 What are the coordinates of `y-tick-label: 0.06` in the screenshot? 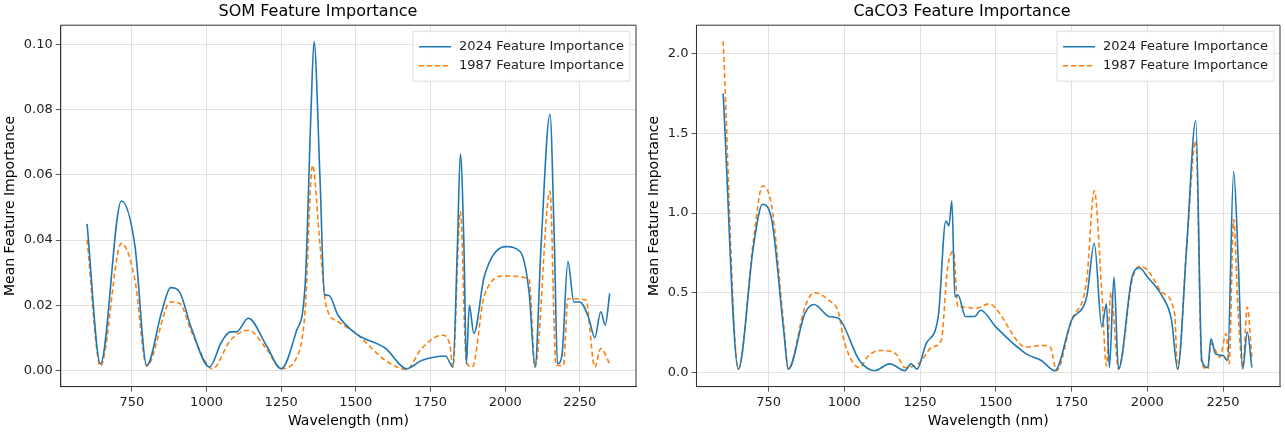 It's located at (38, 174).